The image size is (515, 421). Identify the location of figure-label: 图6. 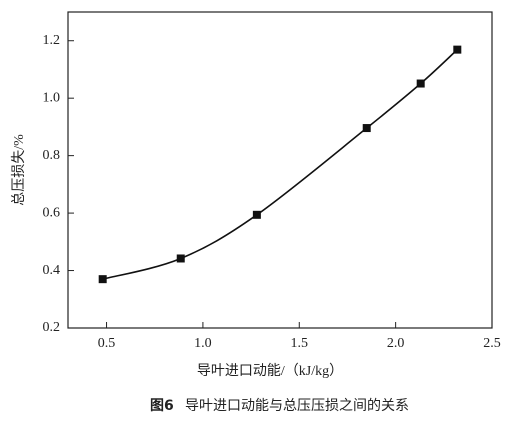
(162, 406).